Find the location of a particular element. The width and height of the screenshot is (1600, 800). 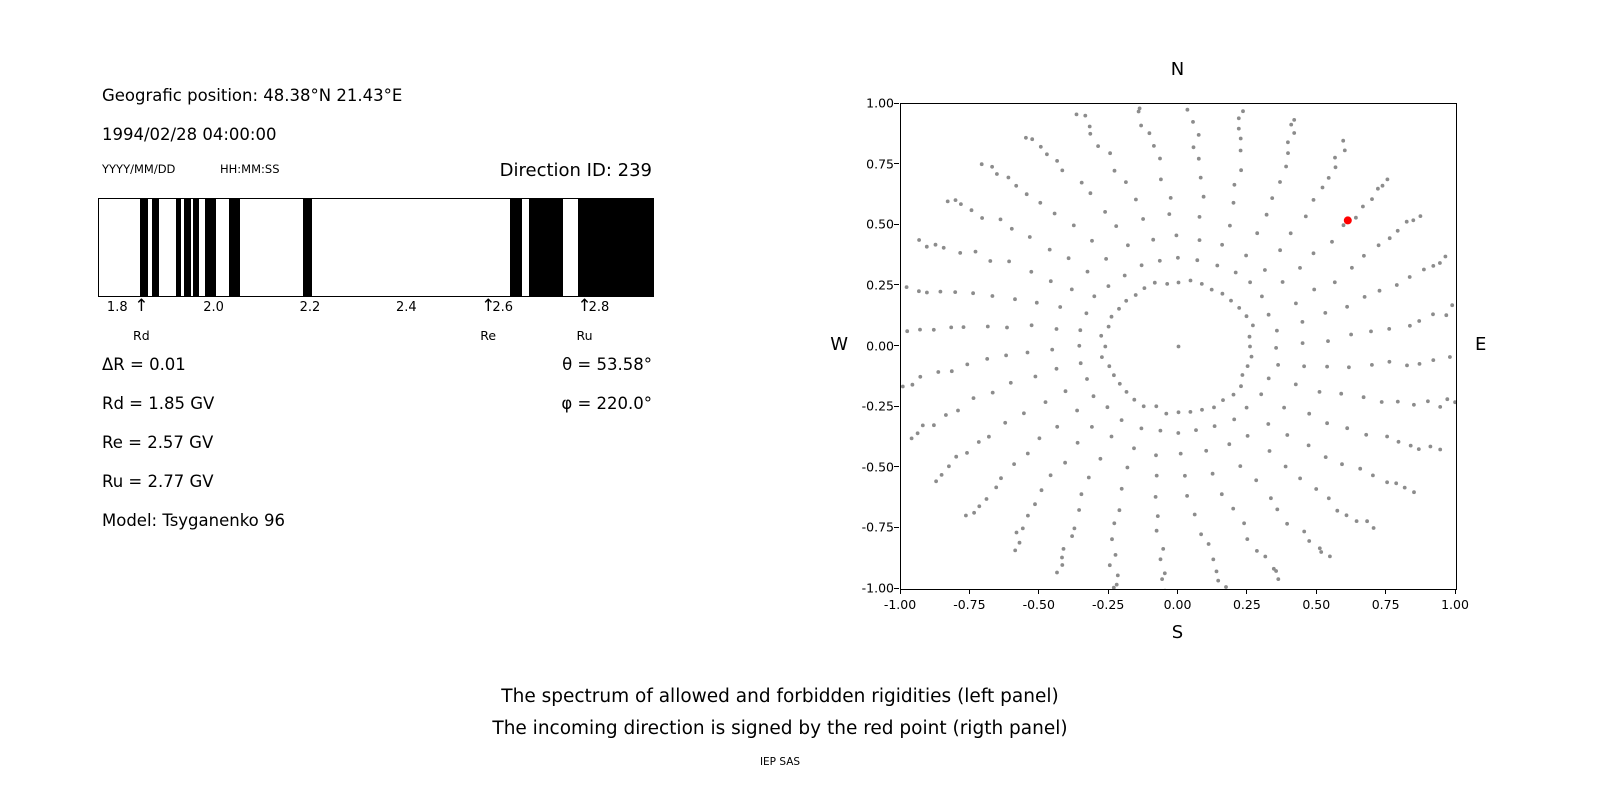

rigidity-spectrum-plot is located at coordinates (376, 247).